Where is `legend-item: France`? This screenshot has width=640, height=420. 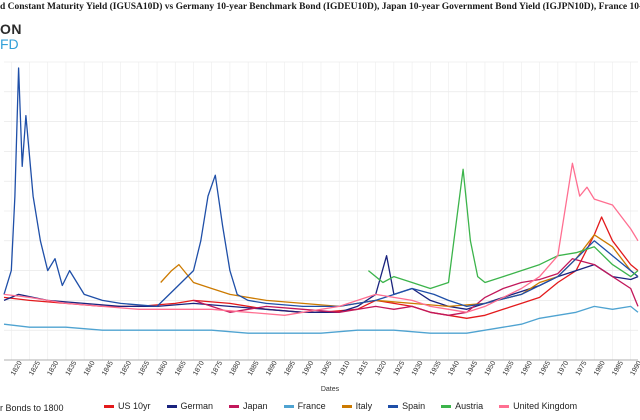
legend-item: France is located at coordinates (304, 406).